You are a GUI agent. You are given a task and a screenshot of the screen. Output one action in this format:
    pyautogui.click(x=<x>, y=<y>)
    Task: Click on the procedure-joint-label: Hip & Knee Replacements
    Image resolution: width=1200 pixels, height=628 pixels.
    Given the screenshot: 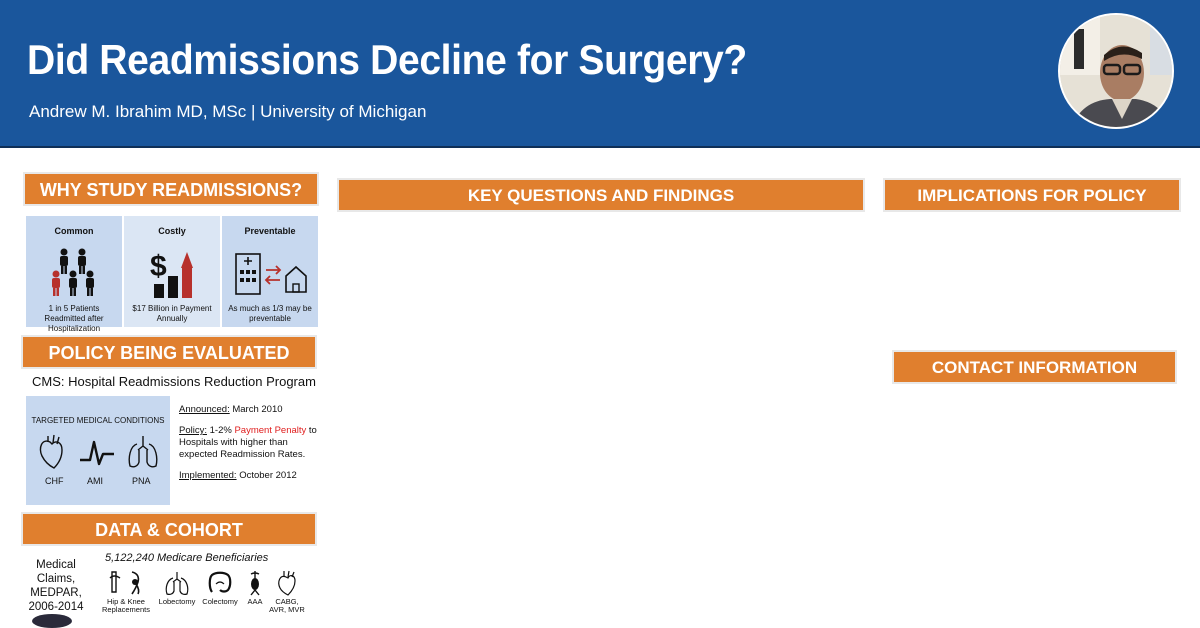 What is the action you would take?
    pyautogui.click(x=126, y=605)
    